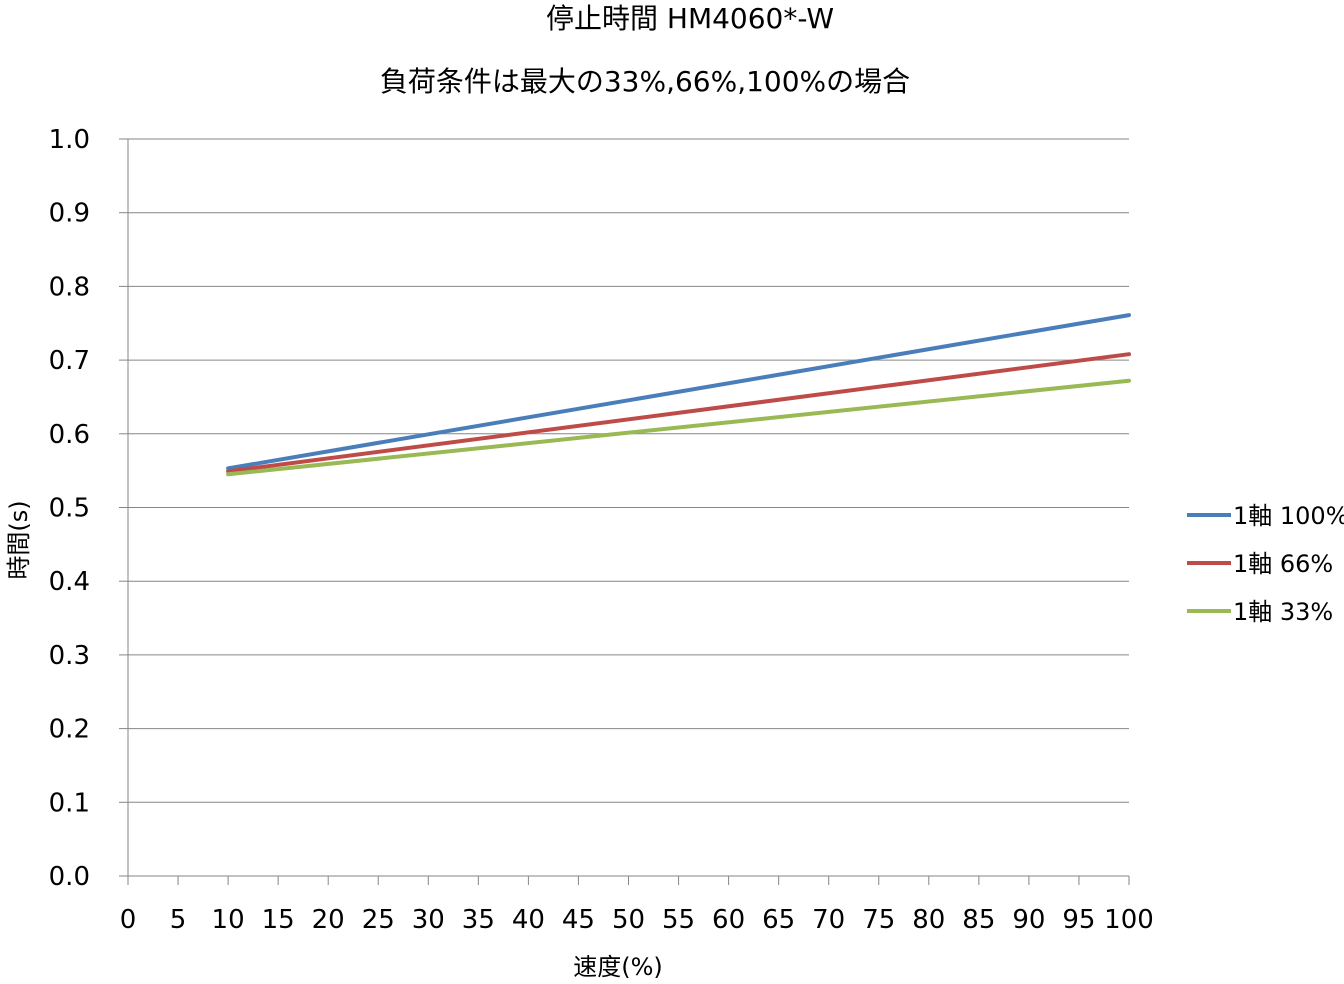 The height and width of the screenshot is (984, 1344). Describe the element at coordinates (690, 18) in the screenshot. I see `chart-title: 停止時間 HM4060*-W` at that location.